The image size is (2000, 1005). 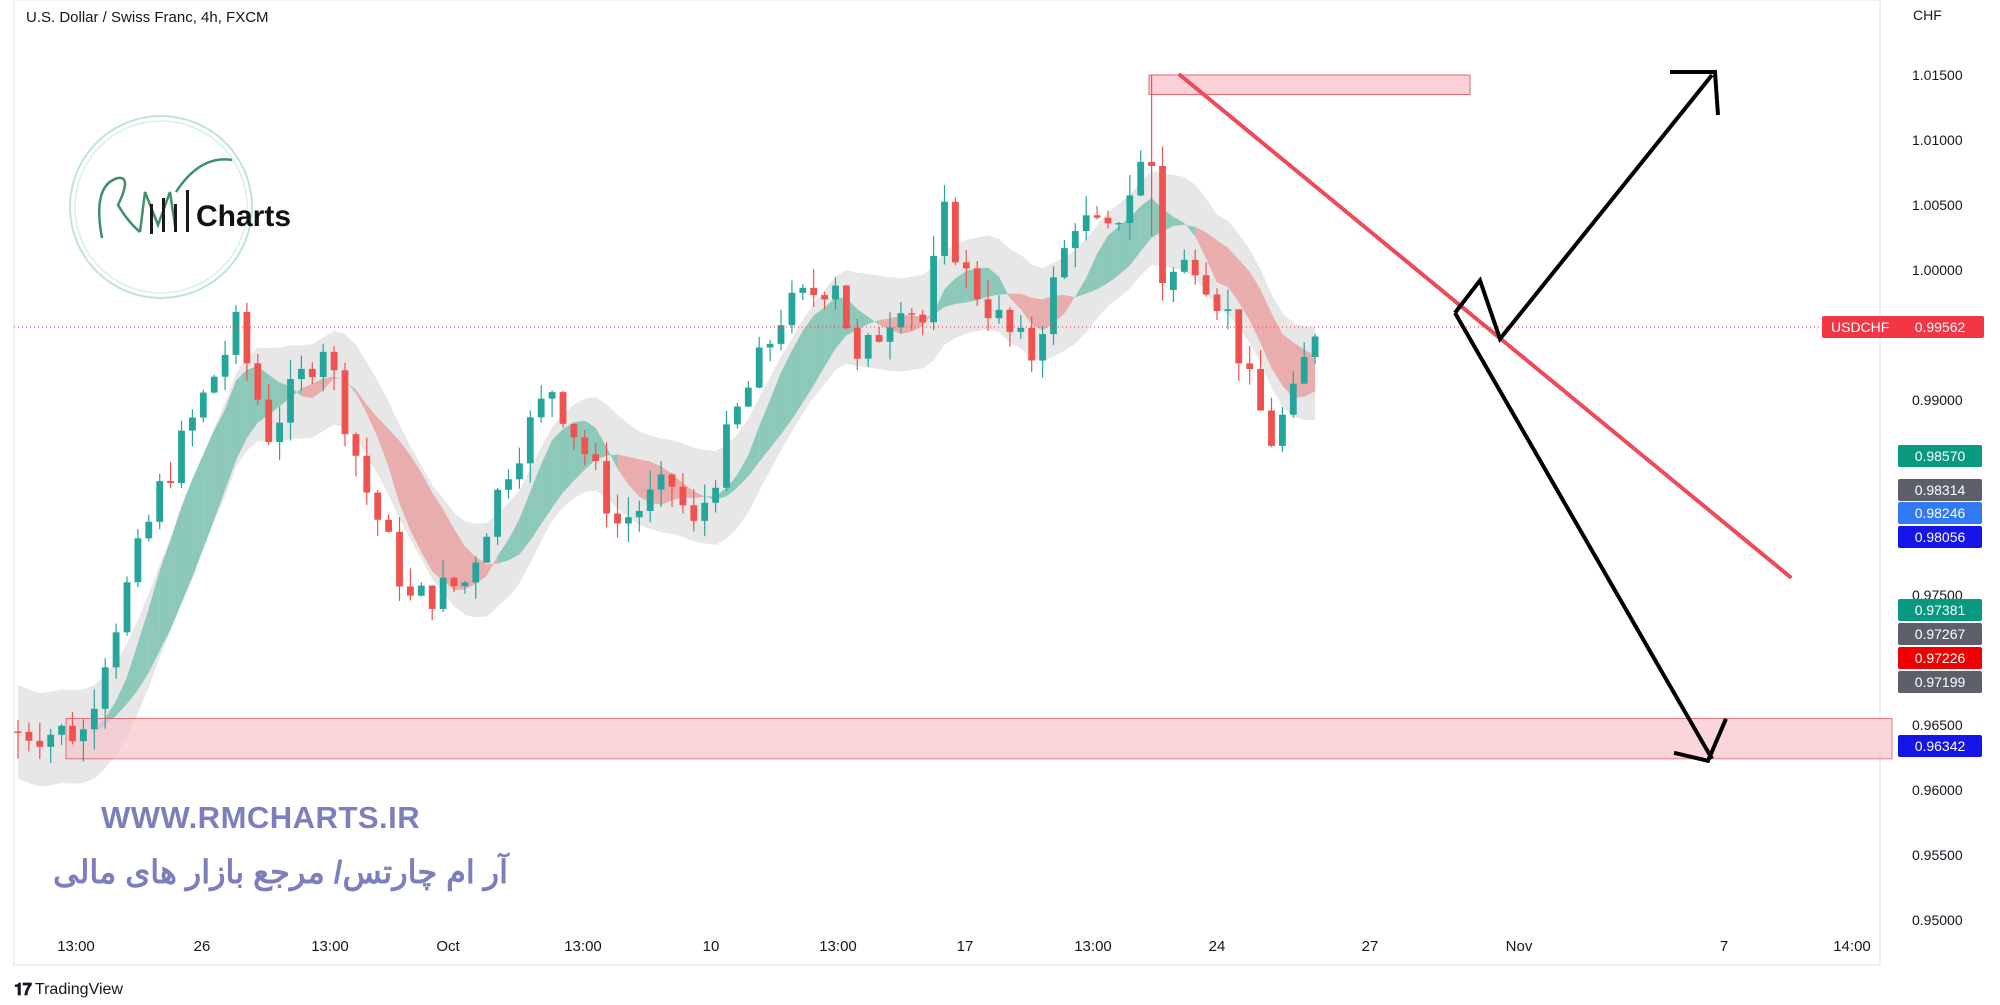 What do you see at coordinates (1903, 326) in the screenshot?
I see `current-price-label: USDCHF 0.99562` at bounding box center [1903, 326].